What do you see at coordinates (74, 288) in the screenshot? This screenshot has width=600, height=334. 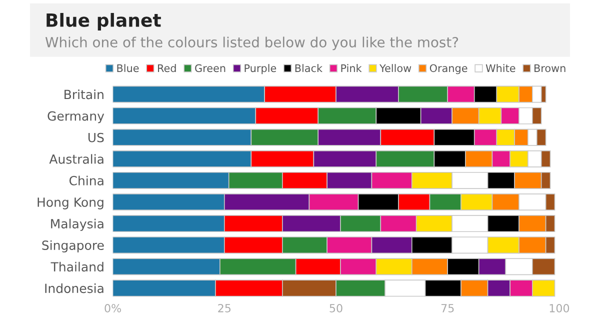 I see `y-tick-label: Indonesia` at bounding box center [74, 288].